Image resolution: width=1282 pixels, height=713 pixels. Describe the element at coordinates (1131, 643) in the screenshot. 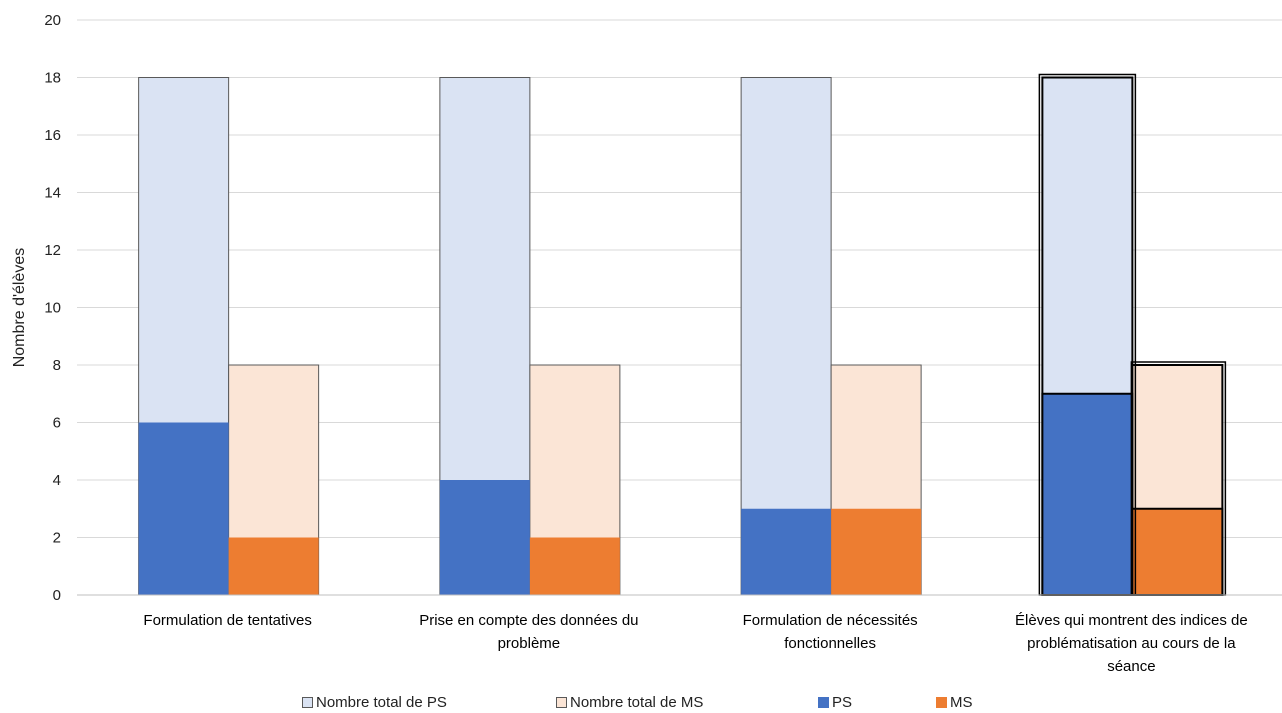

I see `x-category-label: problématisation au cours de la` at that location.